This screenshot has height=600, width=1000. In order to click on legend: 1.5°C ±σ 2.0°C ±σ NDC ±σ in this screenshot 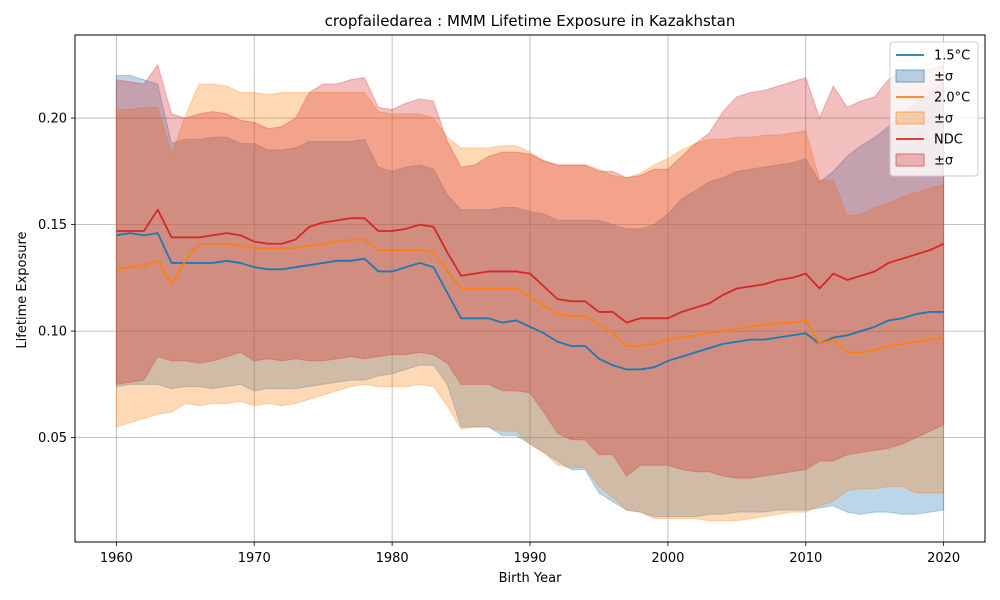, I will do `click(934, 109)`.